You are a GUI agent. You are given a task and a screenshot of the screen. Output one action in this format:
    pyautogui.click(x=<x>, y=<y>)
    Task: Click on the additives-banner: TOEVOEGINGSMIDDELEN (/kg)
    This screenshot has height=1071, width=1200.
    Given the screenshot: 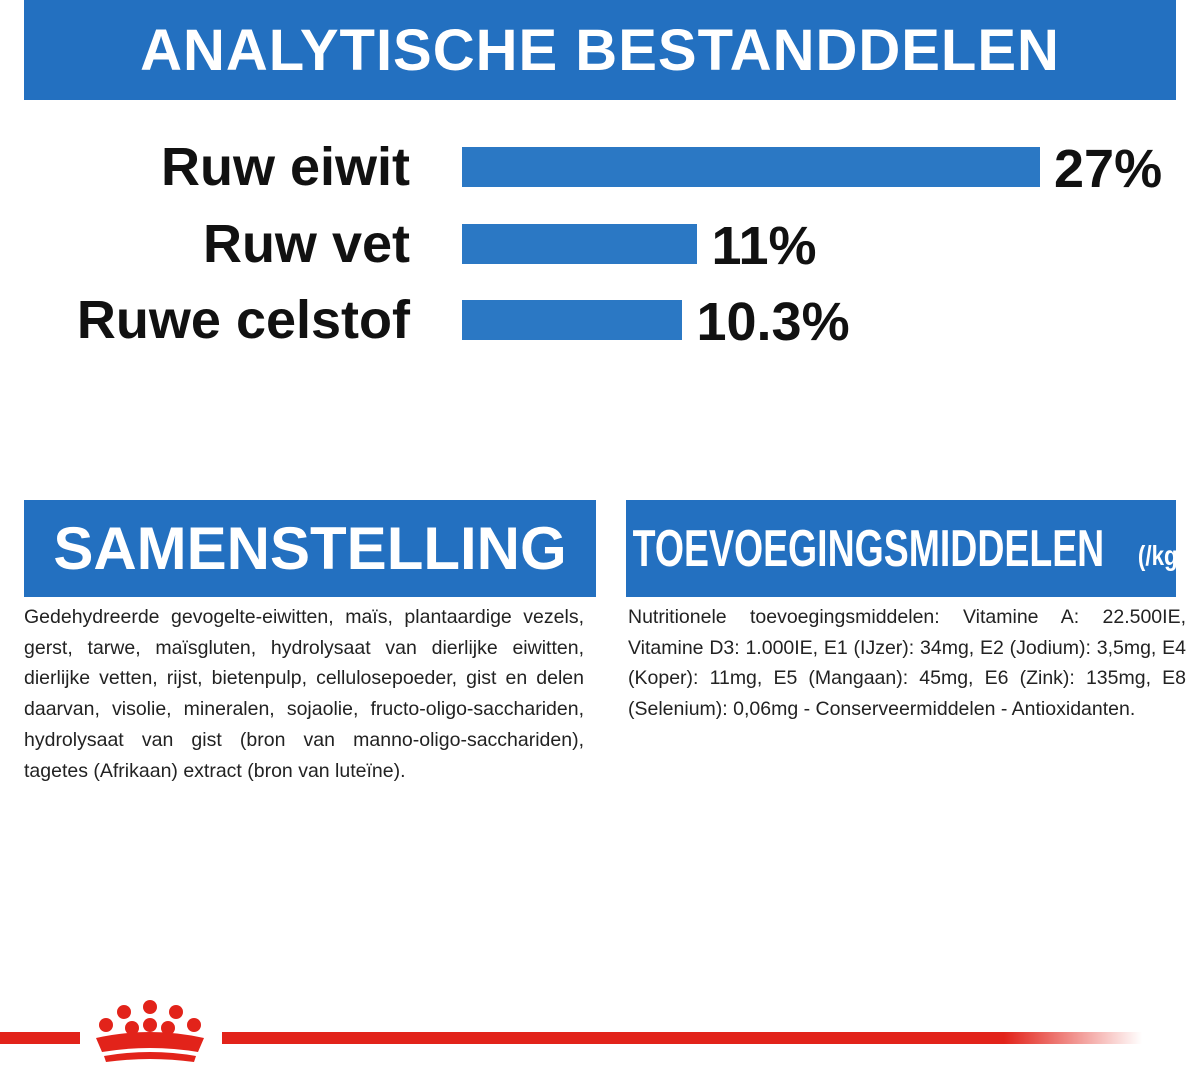 What is the action you would take?
    pyautogui.click(x=901, y=548)
    